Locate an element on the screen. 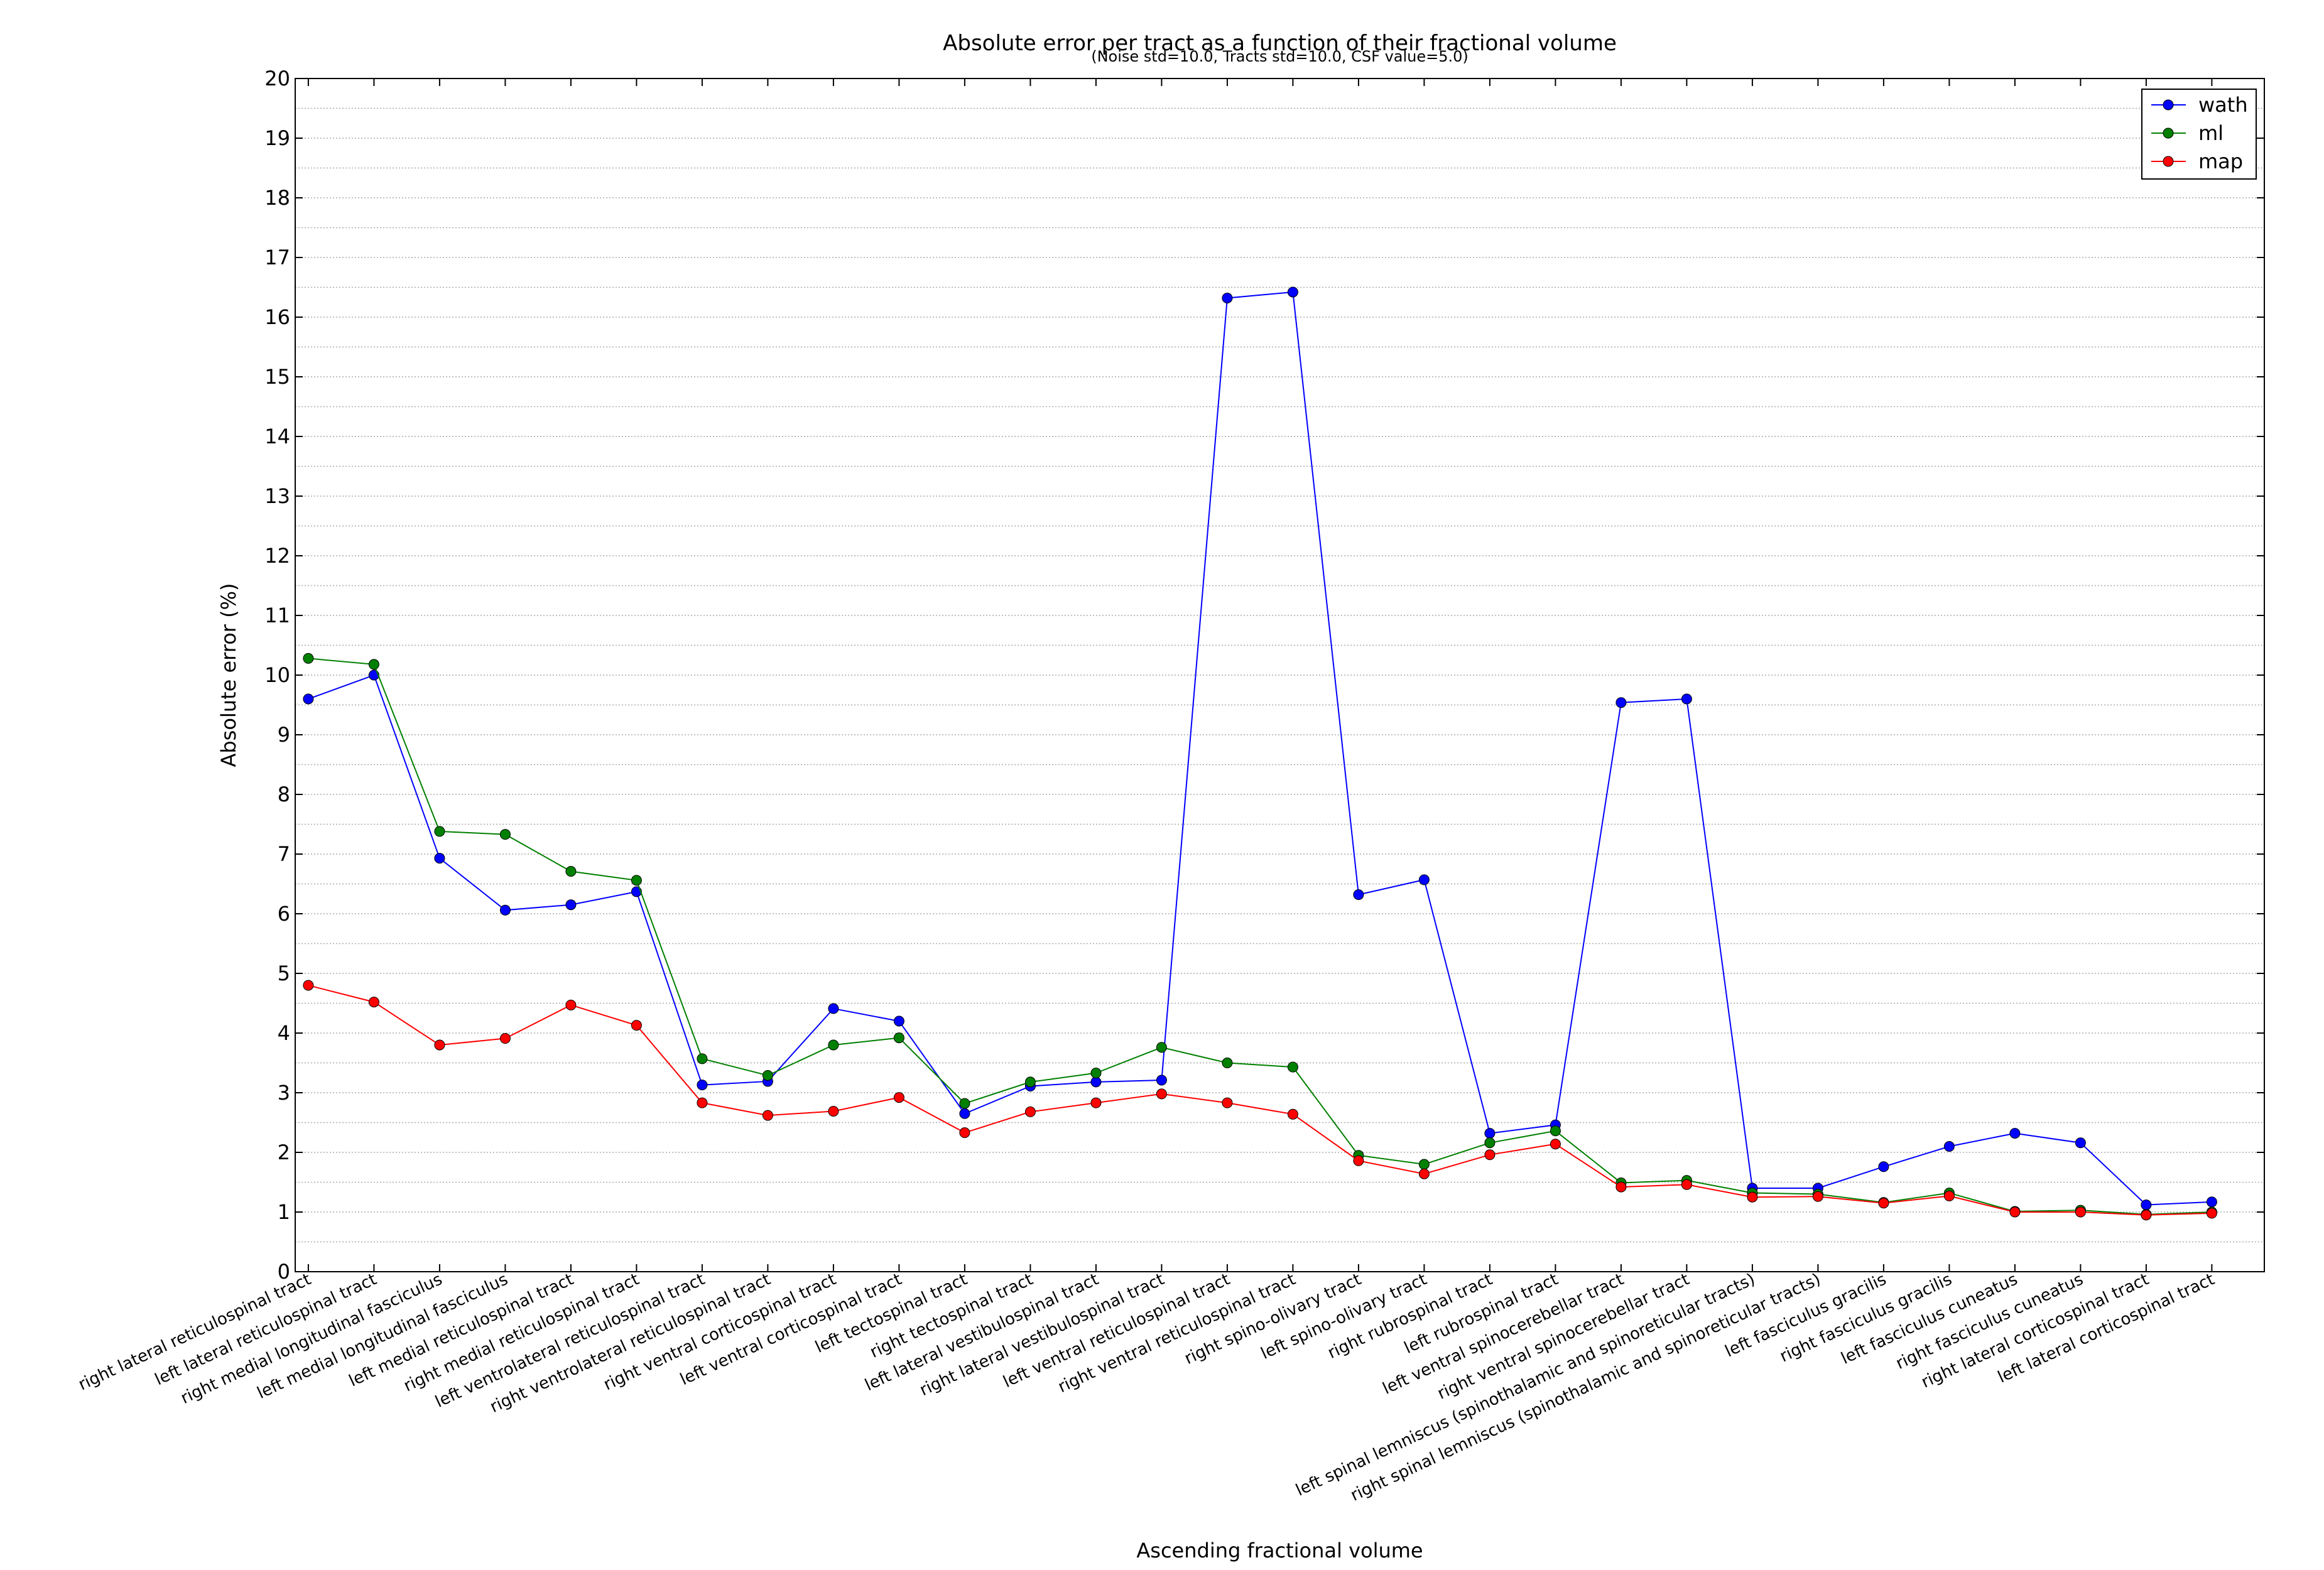  y-tick-label: 8 is located at coordinates (284, 794).